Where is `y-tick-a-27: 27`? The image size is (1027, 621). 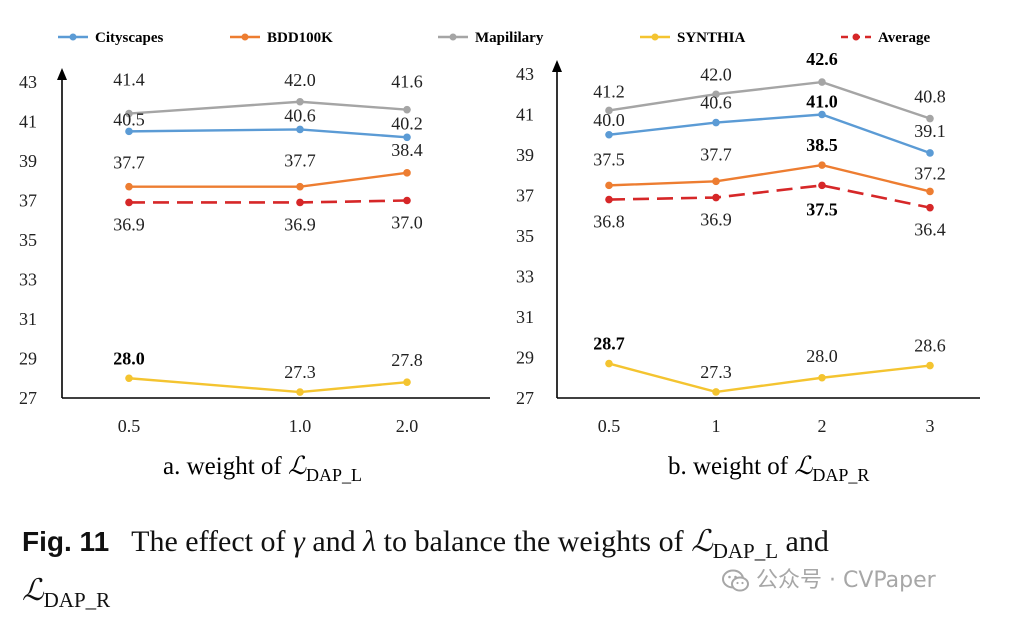 y-tick-a-27: 27 is located at coordinates (28, 398).